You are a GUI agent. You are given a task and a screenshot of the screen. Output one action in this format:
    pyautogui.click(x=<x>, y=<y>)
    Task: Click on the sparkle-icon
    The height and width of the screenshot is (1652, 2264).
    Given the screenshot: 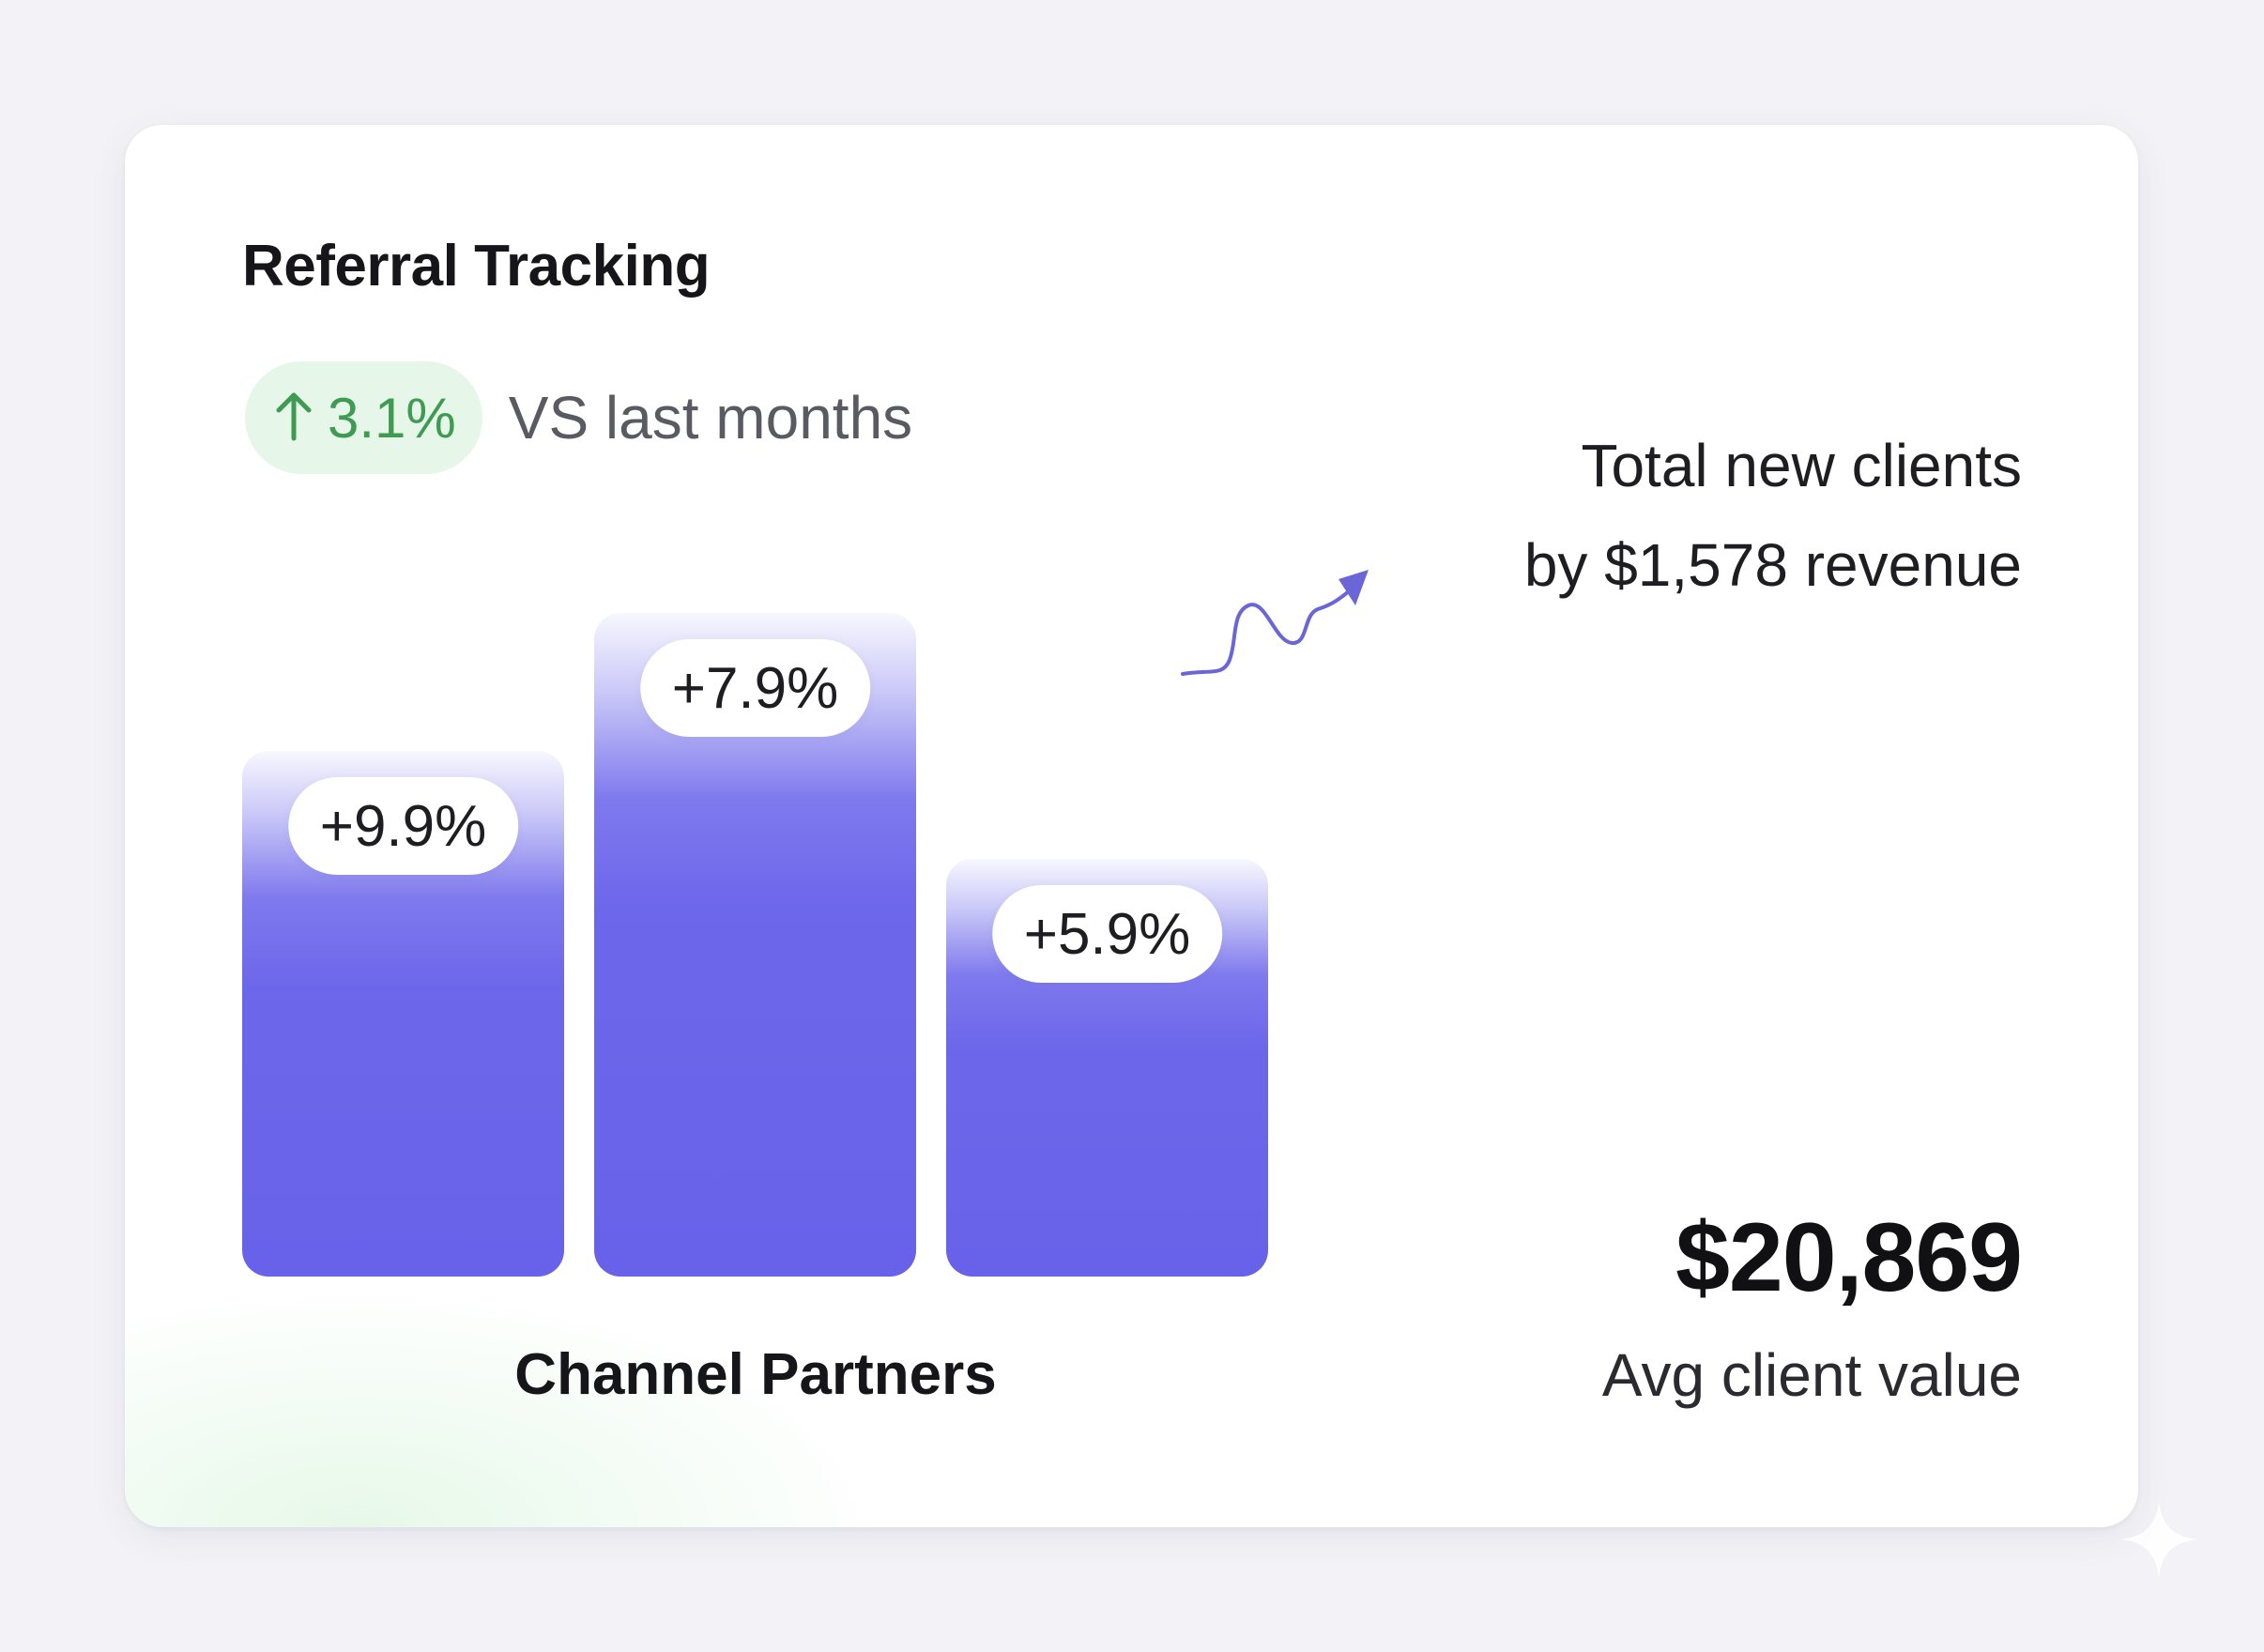 What is the action you would take?
    pyautogui.click(x=2158, y=1539)
    